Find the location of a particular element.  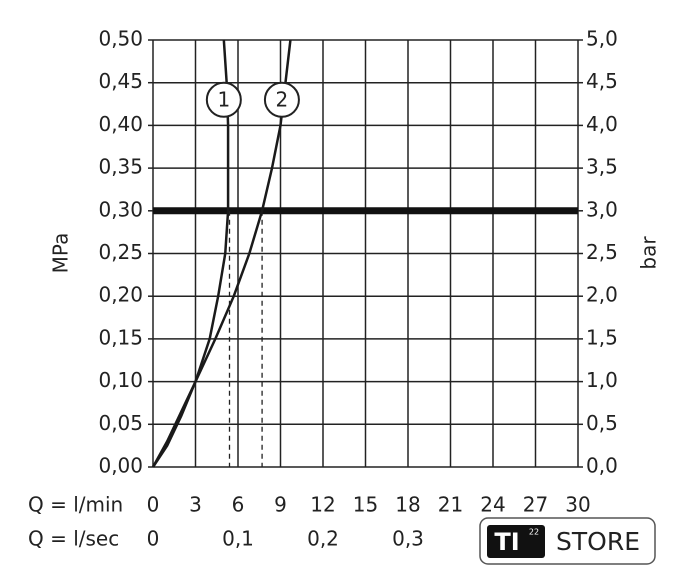

x-tick-label: 3 is located at coordinates (195, 505).